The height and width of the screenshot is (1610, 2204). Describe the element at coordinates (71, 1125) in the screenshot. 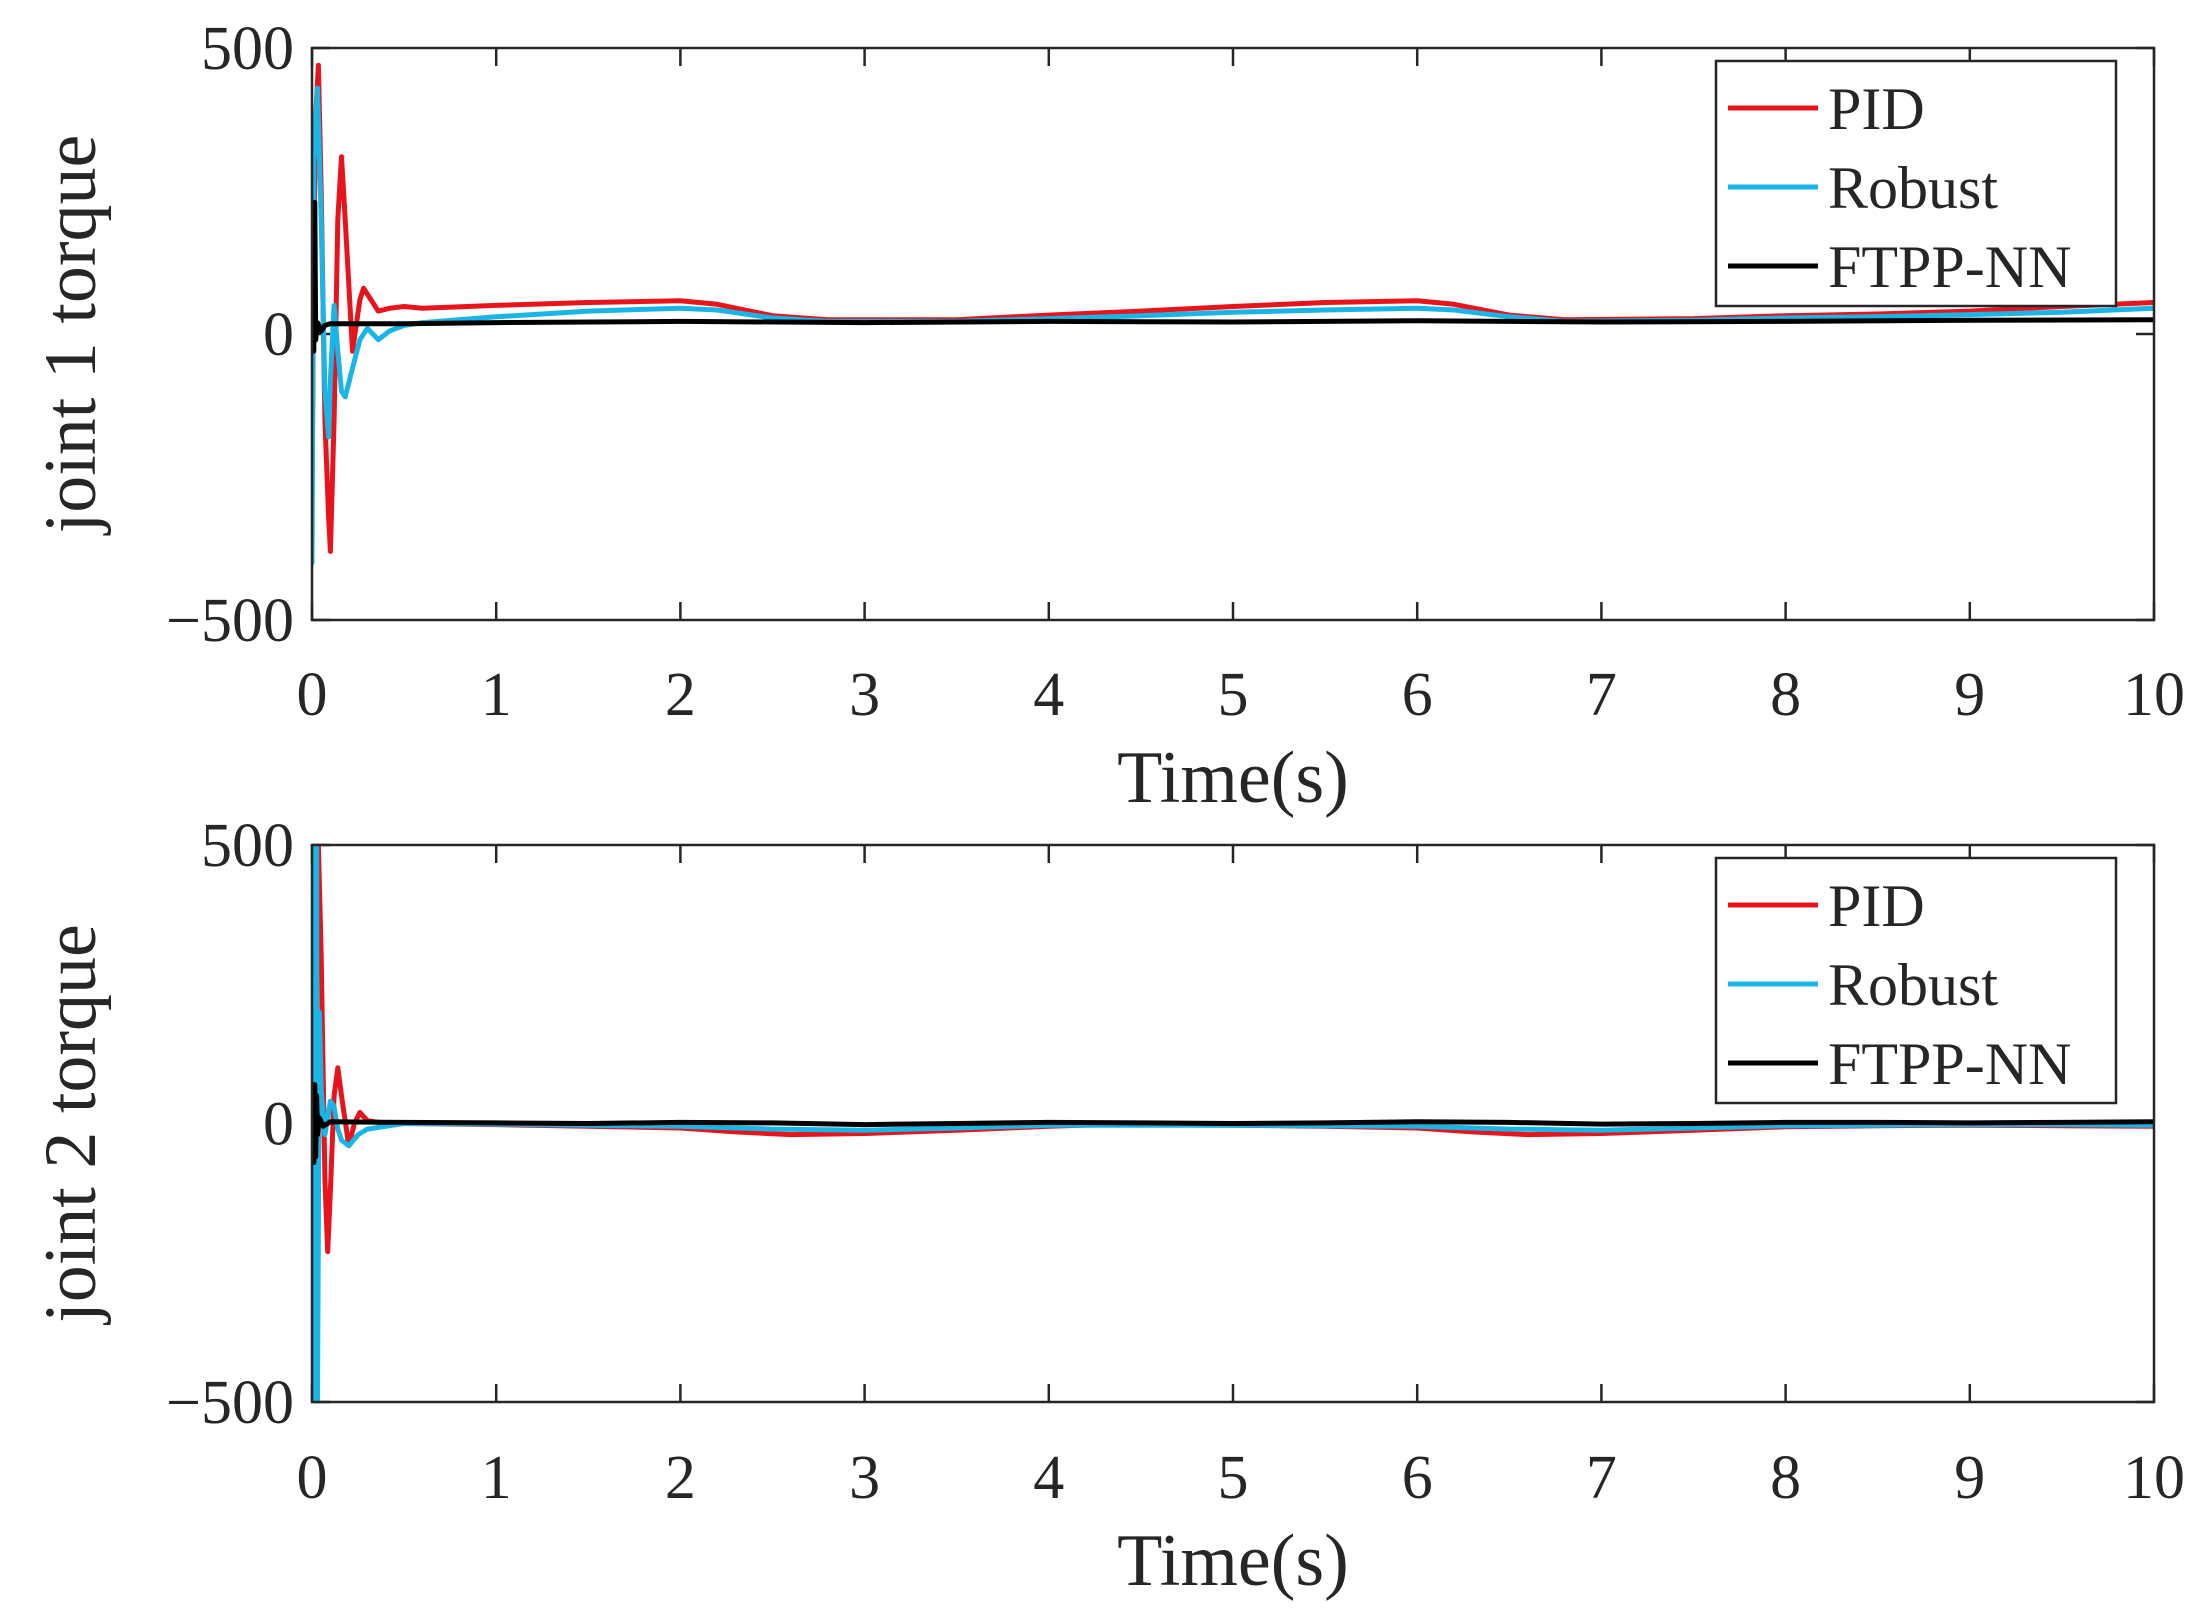

I see `y-axis-label: joint 2 torque` at that location.